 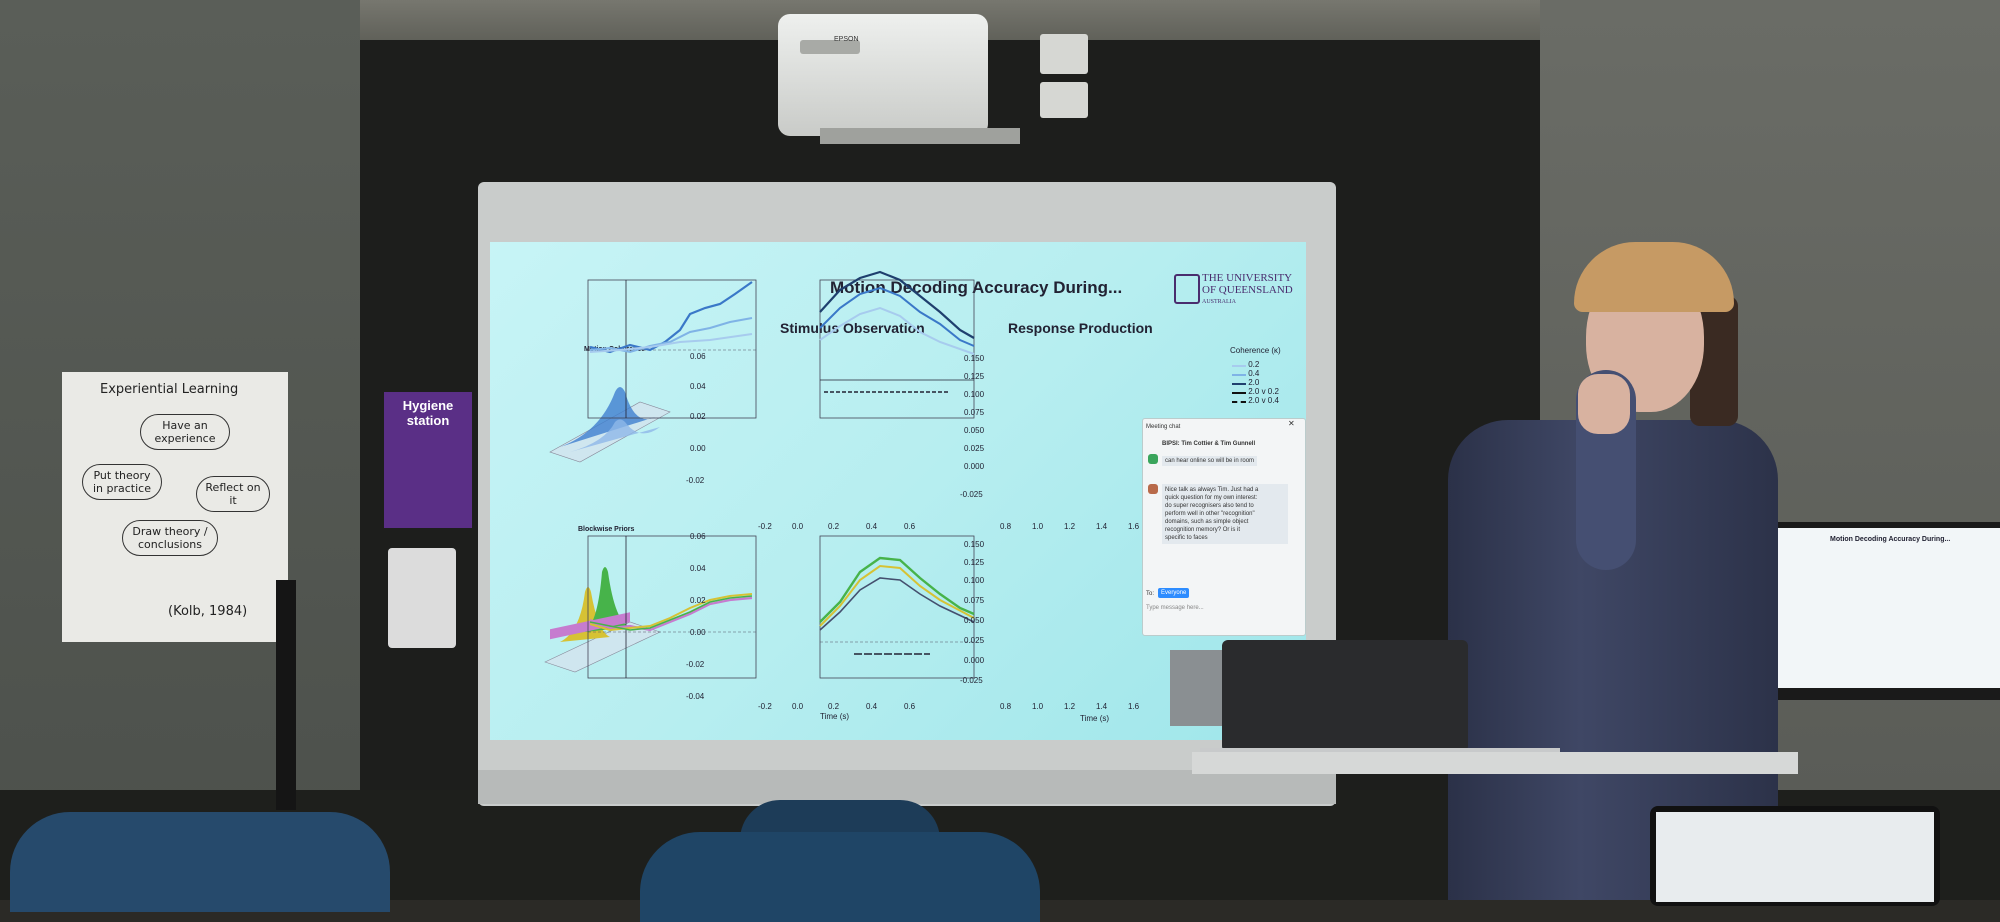 What do you see at coordinates (1262, 391) in the screenshot?
I see `legend-entry: 2.0 v 0.2` at bounding box center [1262, 391].